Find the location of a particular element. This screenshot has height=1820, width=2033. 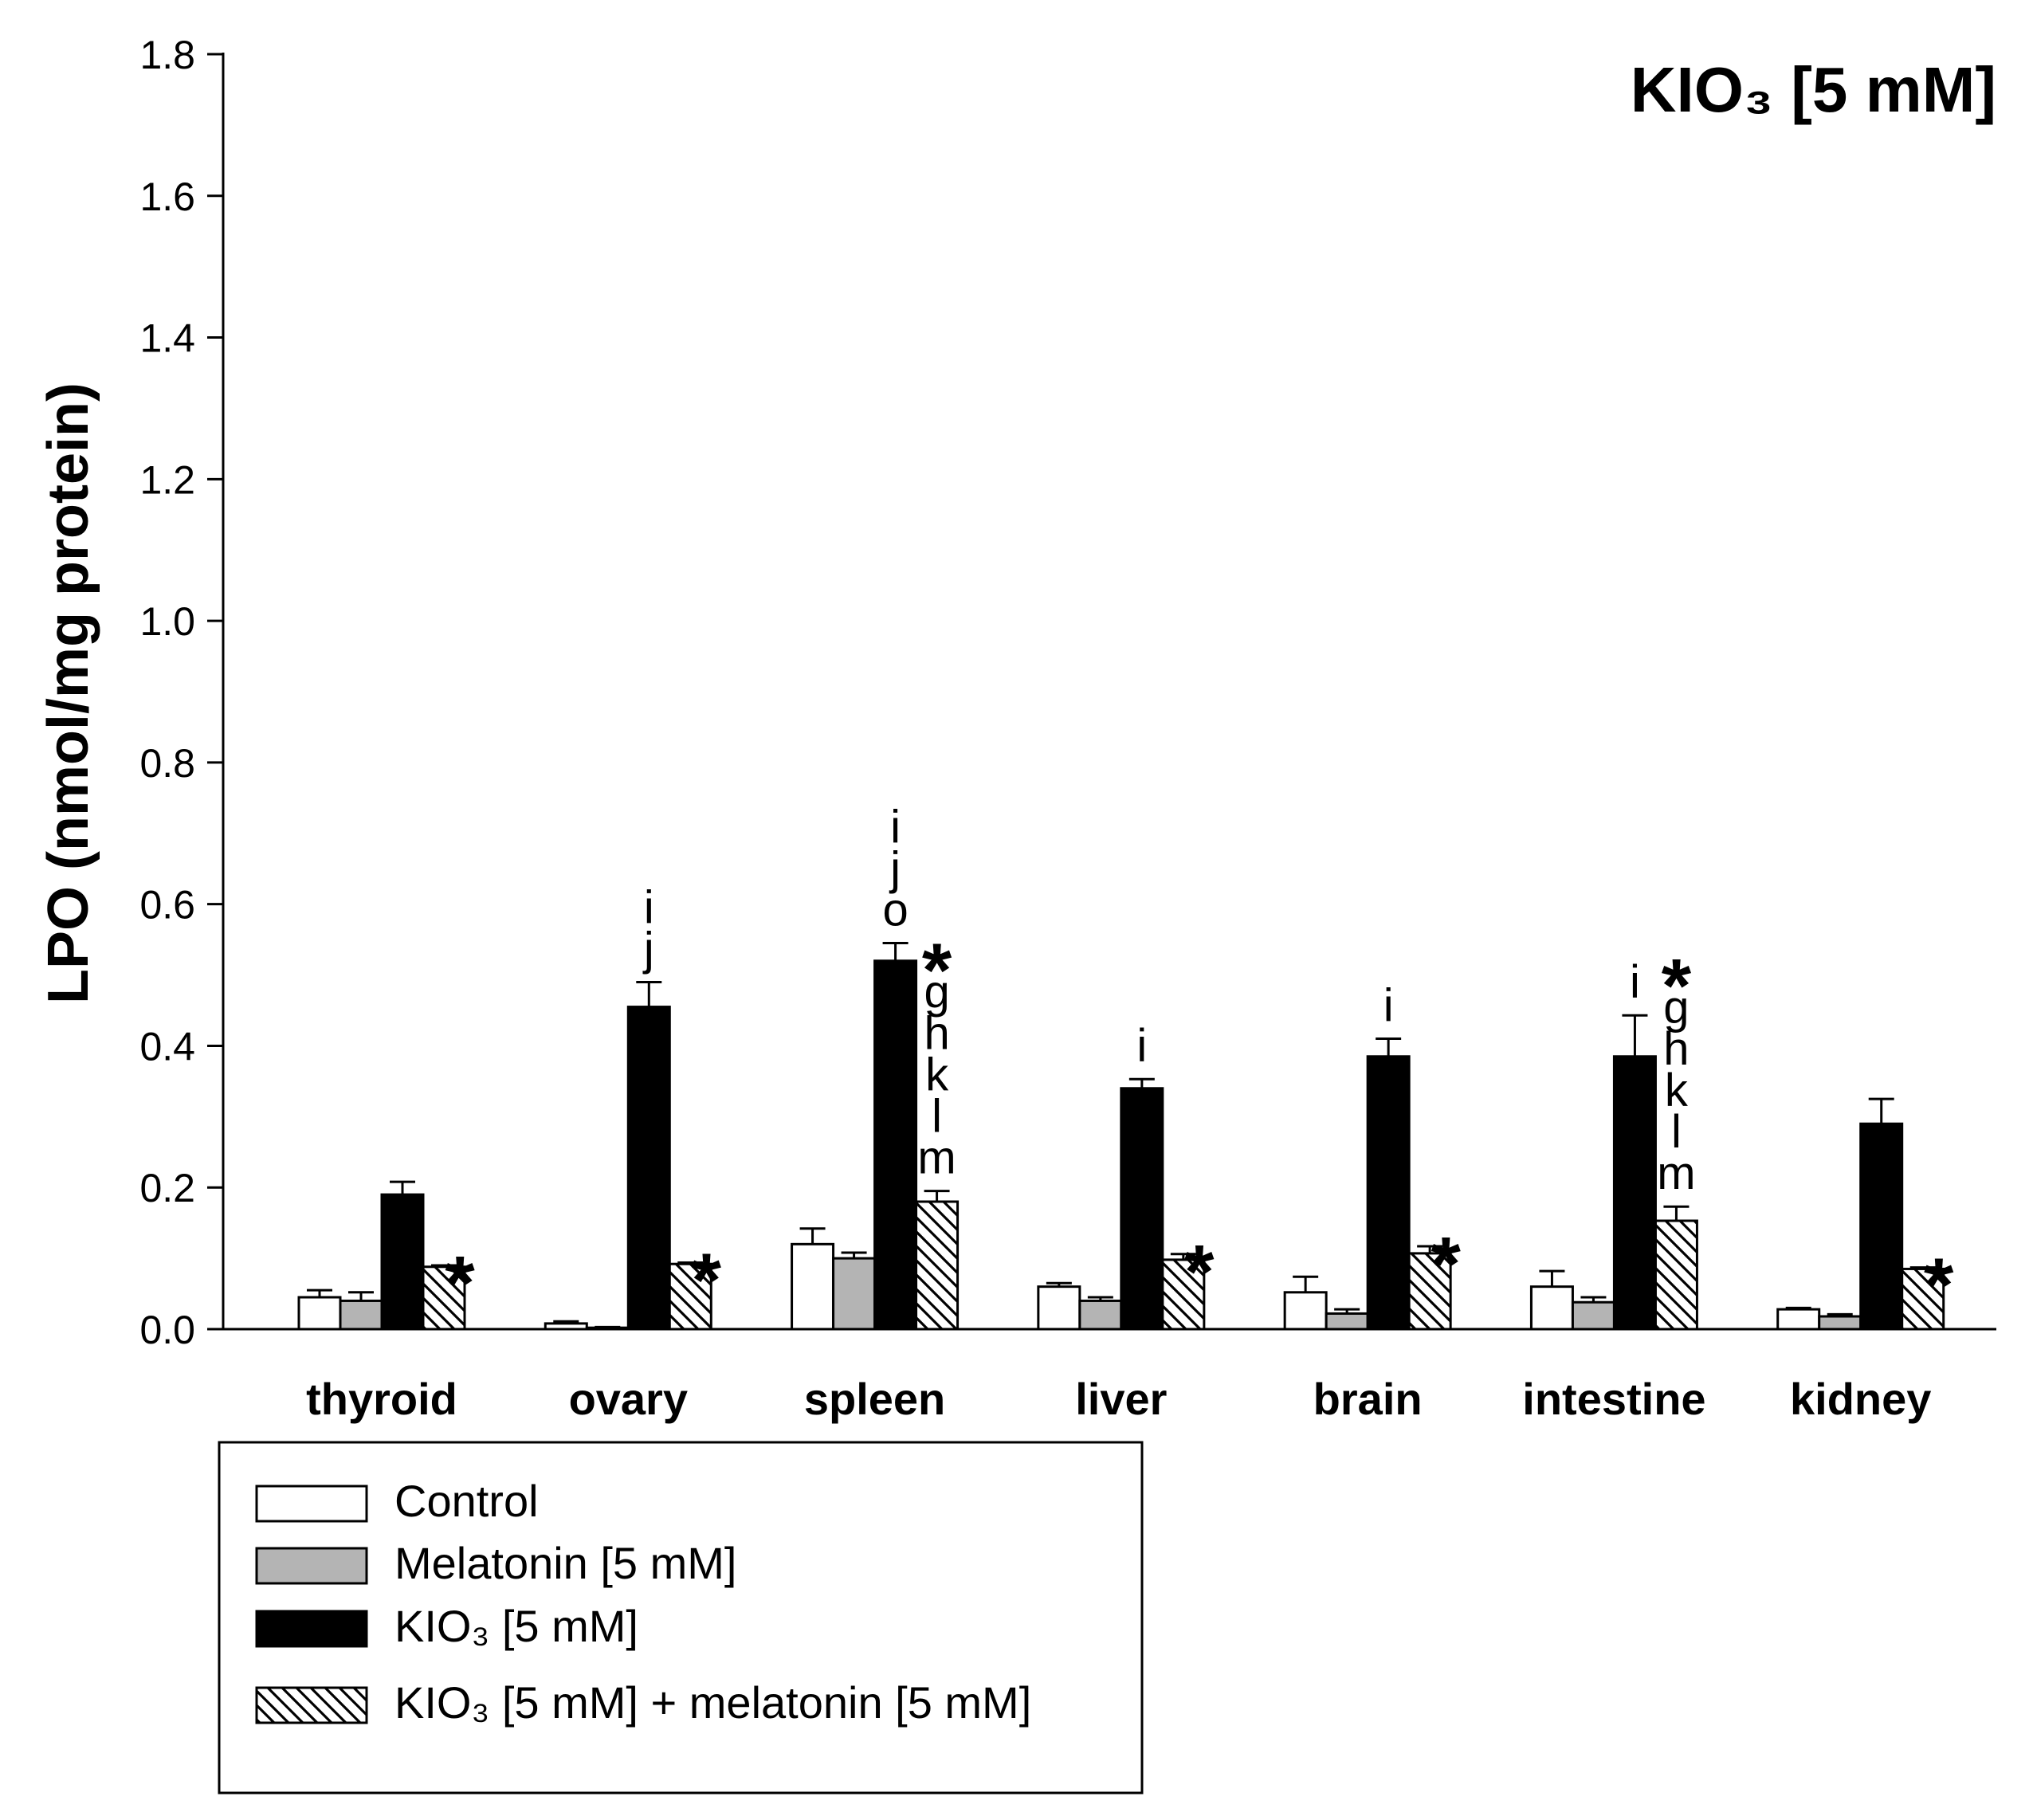

bar-liver-melatonin-5-mm is located at coordinates (1100, 1315).